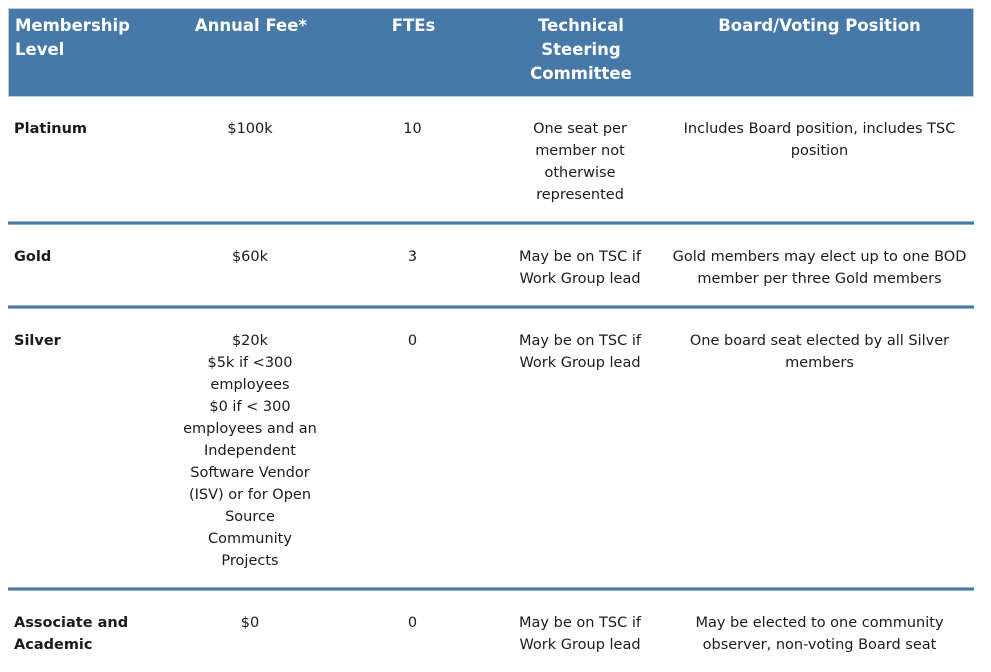  What do you see at coordinates (71, 634) in the screenshot?
I see `membership-level-cell: Associate and Academic` at bounding box center [71, 634].